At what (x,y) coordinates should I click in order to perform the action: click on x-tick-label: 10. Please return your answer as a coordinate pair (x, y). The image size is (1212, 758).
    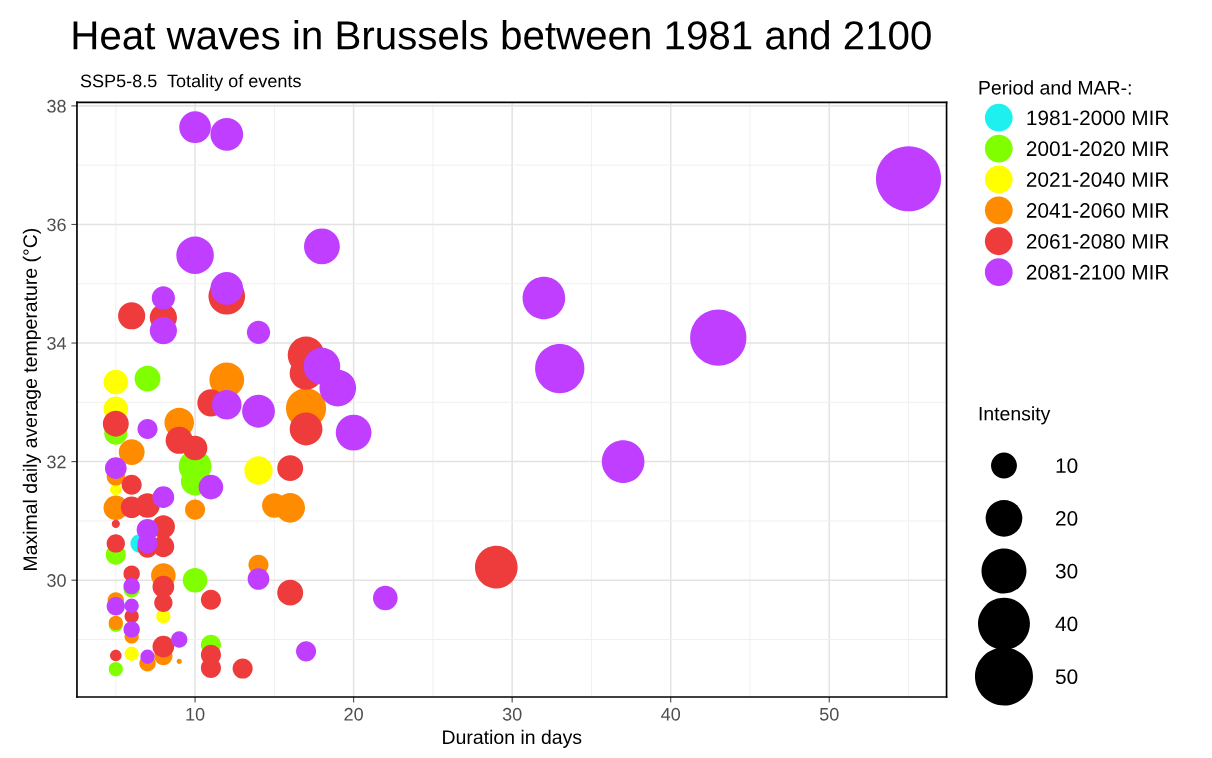
    Looking at the image, I should click on (195, 714).